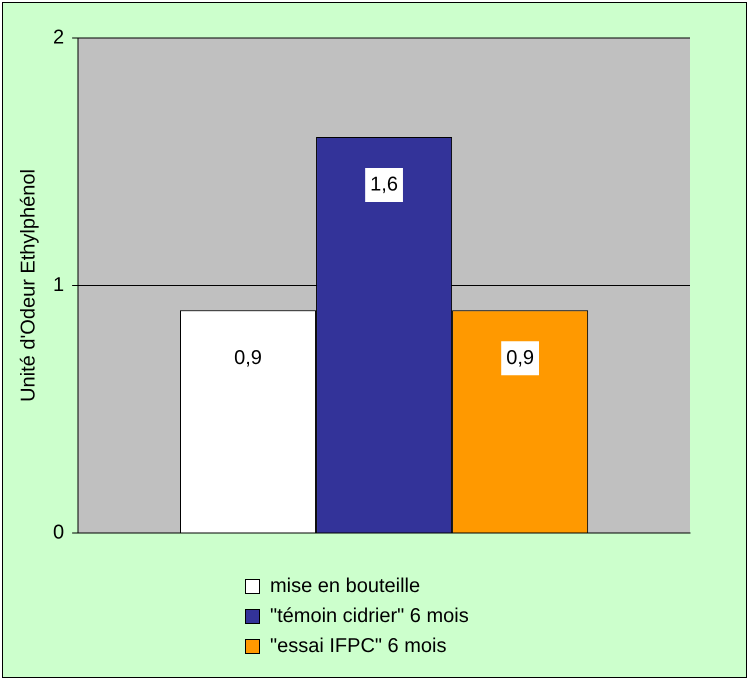 This screenshot has height=680, width=749. I want to click on legend-label: "essai IFPC" 6 mois, so click(358, 646).